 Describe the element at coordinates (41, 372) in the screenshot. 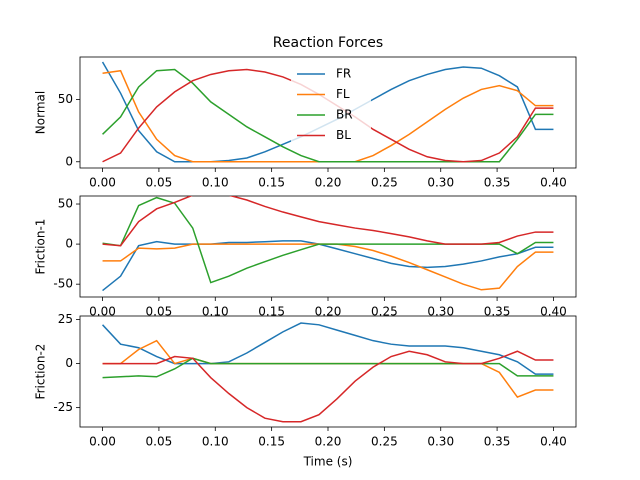

I see `y-axis-label: Friction-2` at that location.